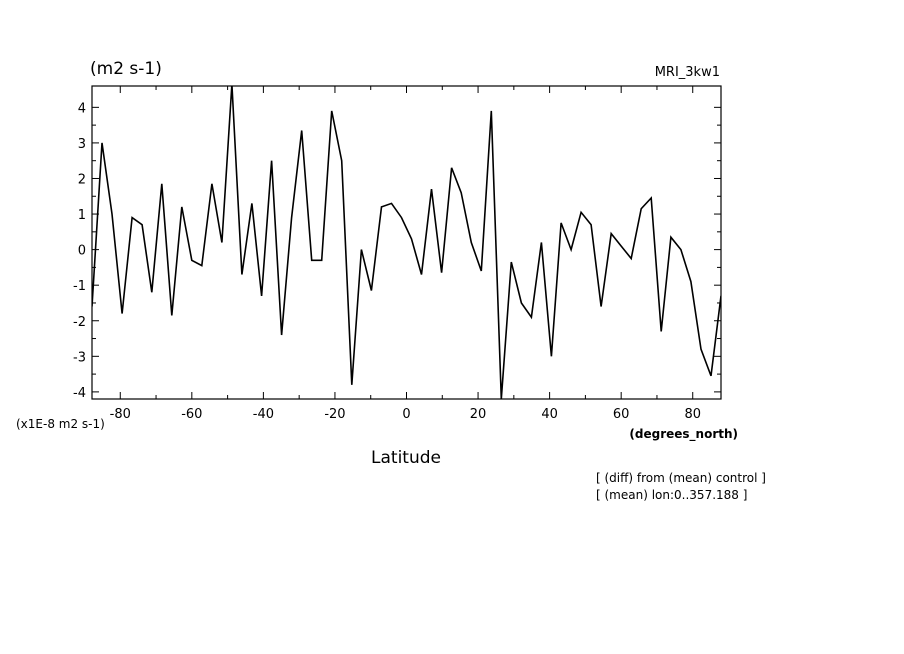 The width and height of the screenshot is (904, 654). What do you see at coordinates (126, 69) in the screenshot?
I see `chart-units-title: (m2 s-1)` at bounding box center [126, 69].